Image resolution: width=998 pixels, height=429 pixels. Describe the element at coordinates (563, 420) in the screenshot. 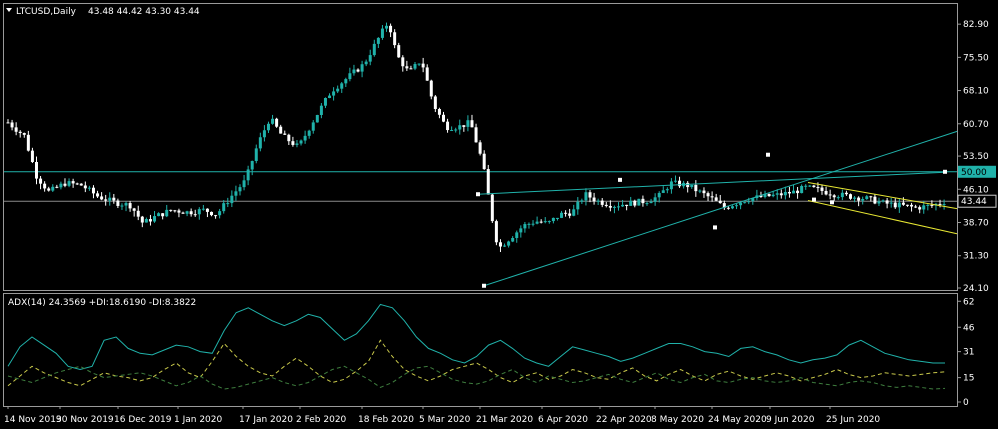

I see `x-tick-label: 6 Apr 2020` at that location.